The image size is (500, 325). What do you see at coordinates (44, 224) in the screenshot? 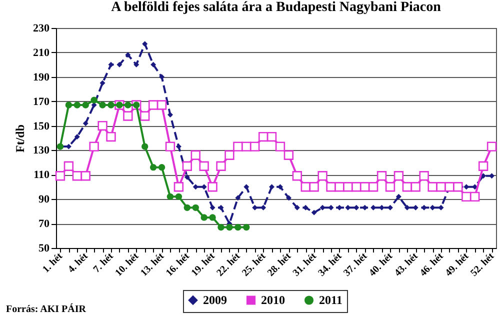
I see `y-tick-label: 70` at bounding box center [44, 224].